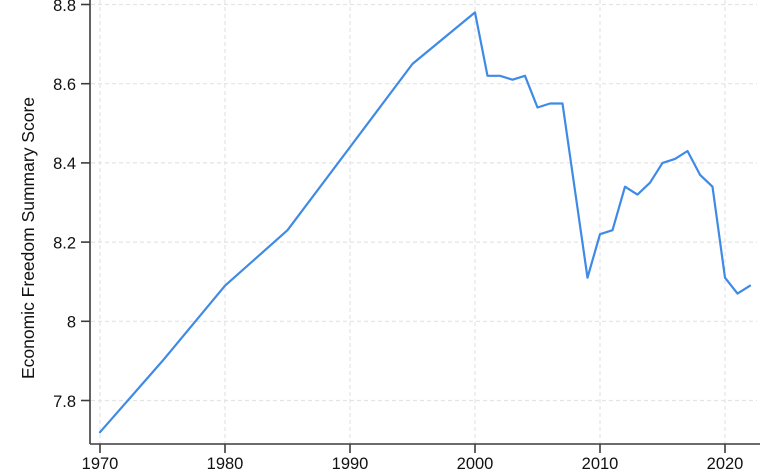 This screenshot has height=470, width=780. I want to click on y-tick-label: 8.4, so click(64, 164).